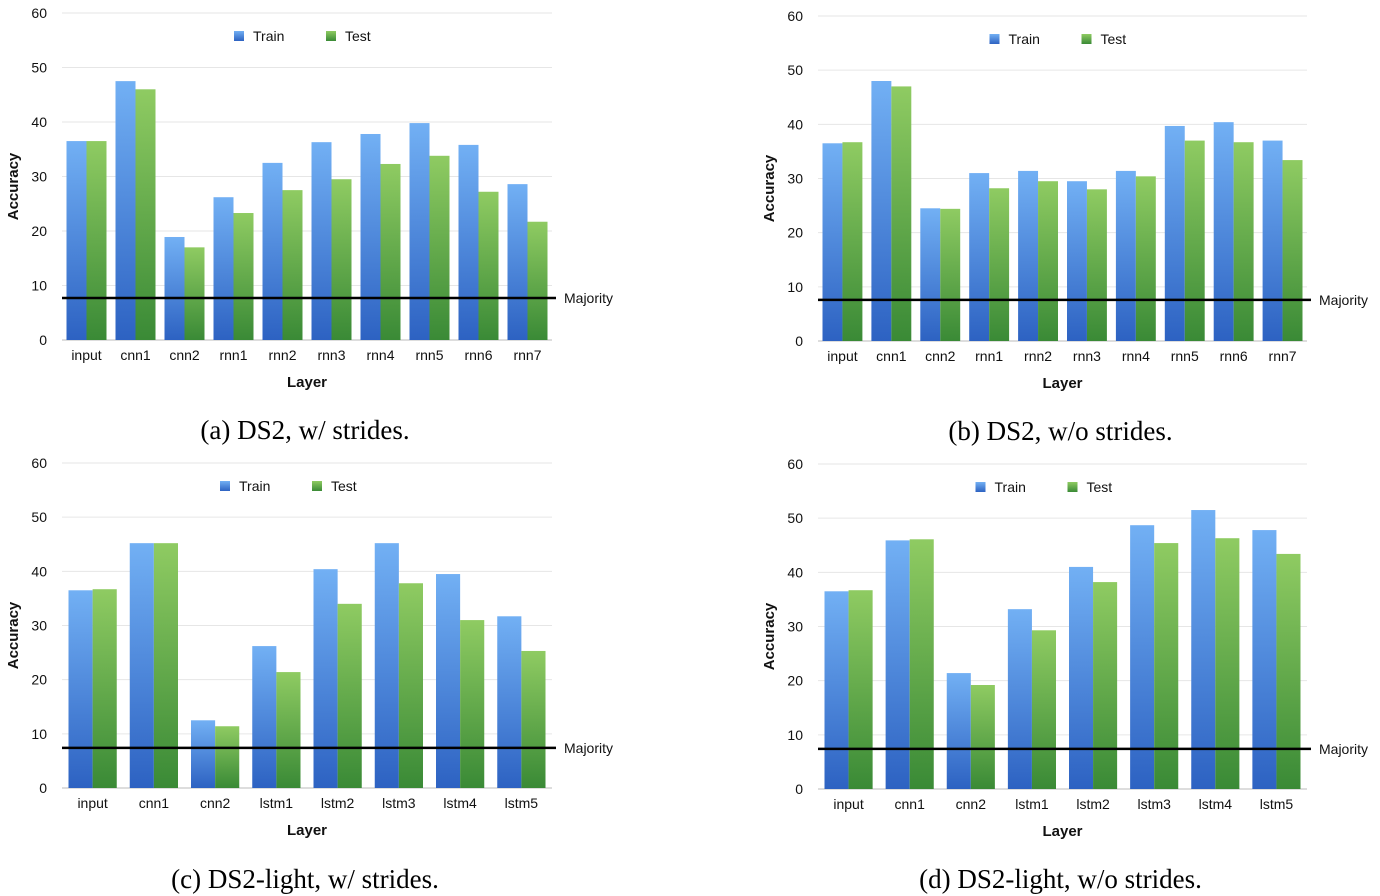 This screenshot has width=1380, height=896. What do you see at coordinates (522, 803) in the screenshot?
I see `x-tick-label: lstm5` at bounding box center [522, 803].